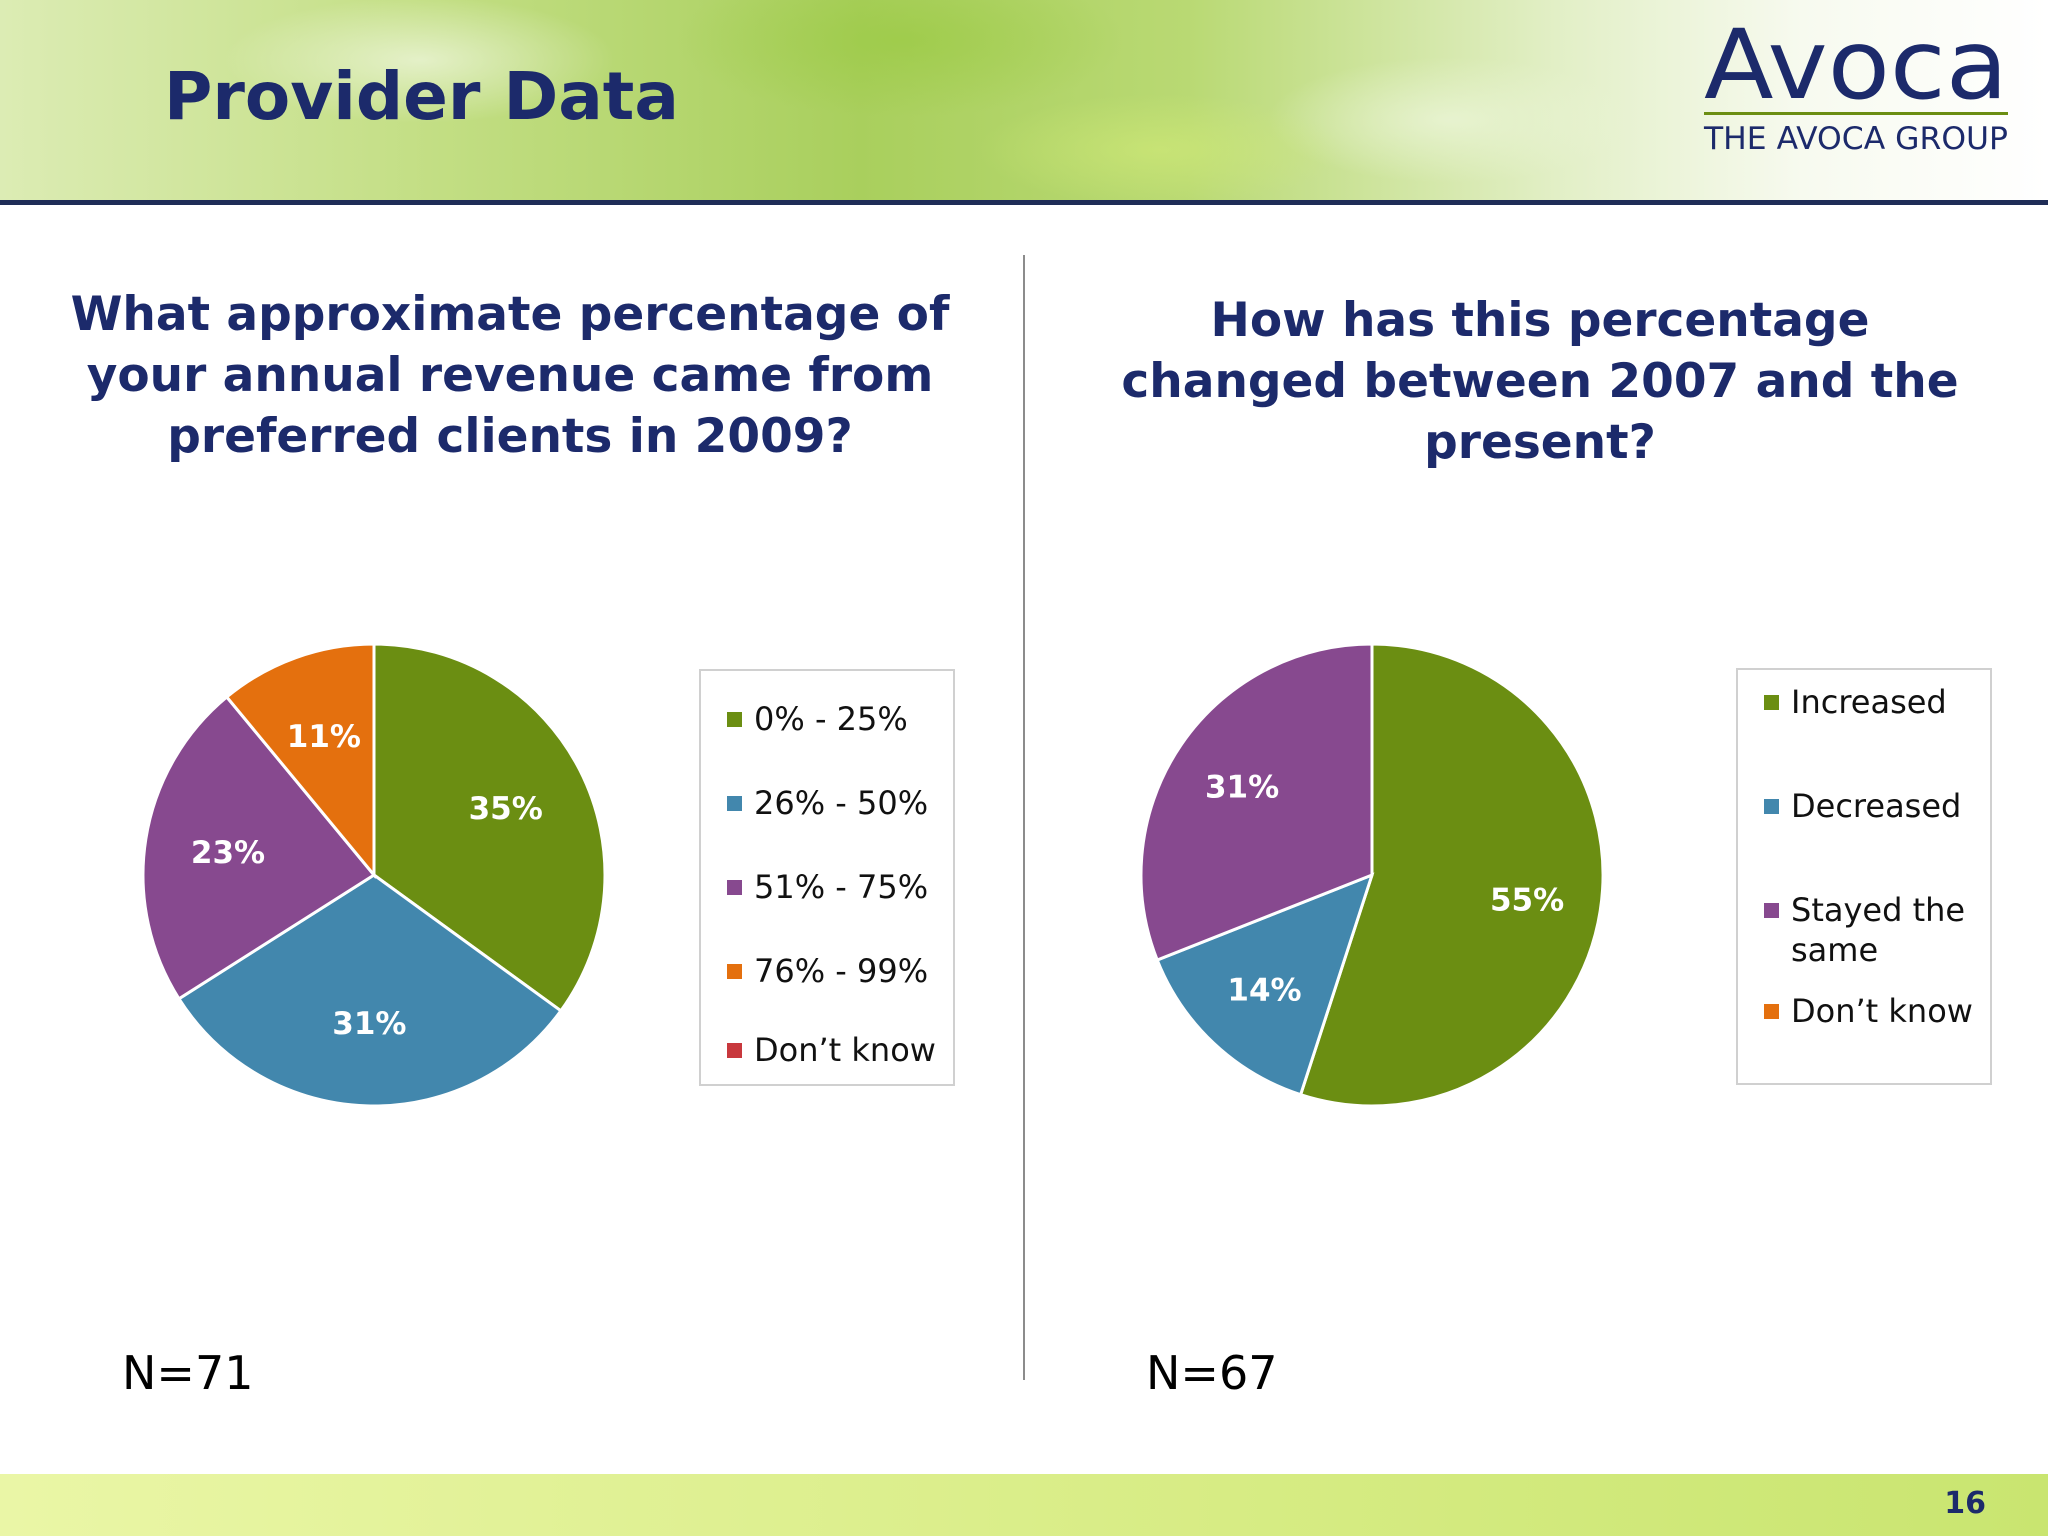 The image size is (2048, 1536). I want to click on chart1-sample-size: N=71, so click(188, 1373).